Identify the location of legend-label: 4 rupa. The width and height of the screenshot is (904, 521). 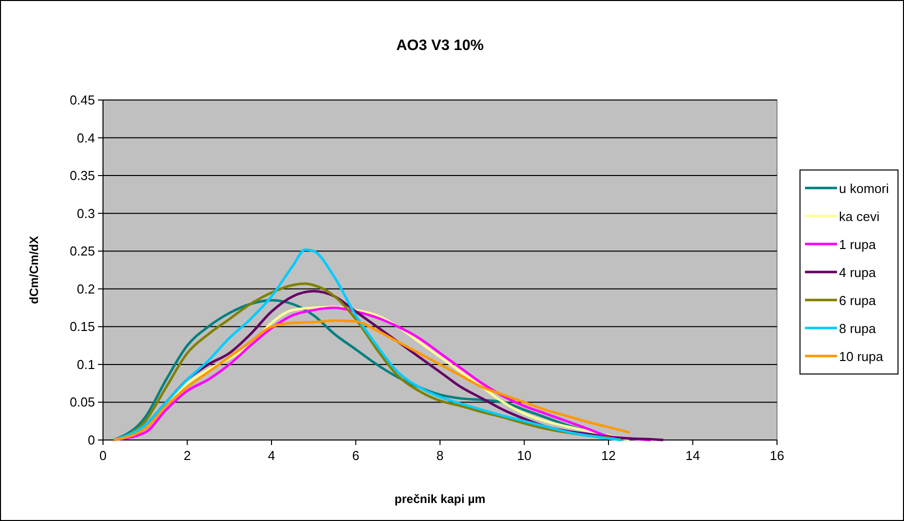
(858, 272).